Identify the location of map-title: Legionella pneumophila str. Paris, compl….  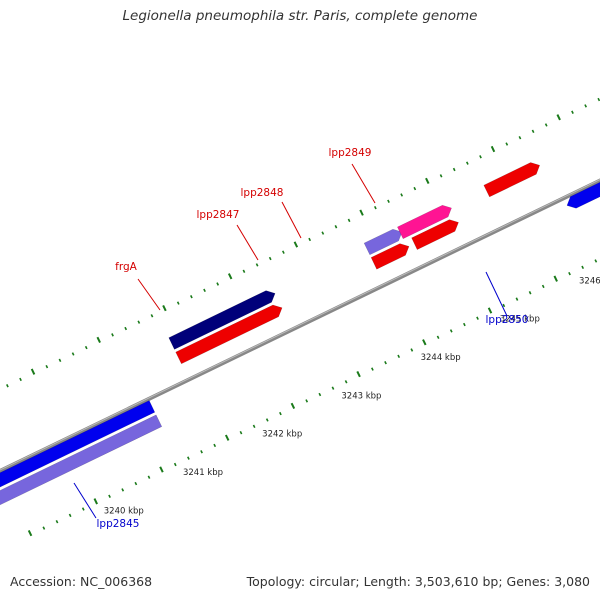
(300, 16).